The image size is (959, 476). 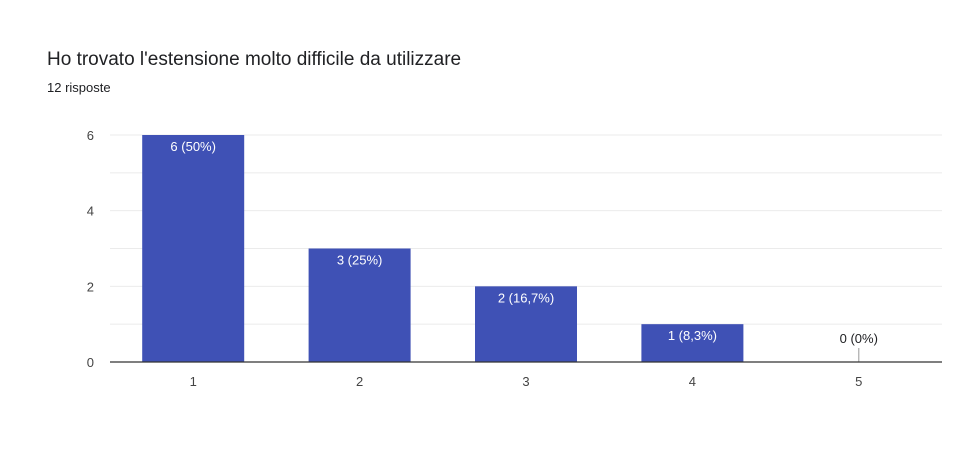 What do you see at coordinates (859, 338) in the screenshot?
I see `bar-data-label: 0 (0%)` at bounding box center [859, 338].